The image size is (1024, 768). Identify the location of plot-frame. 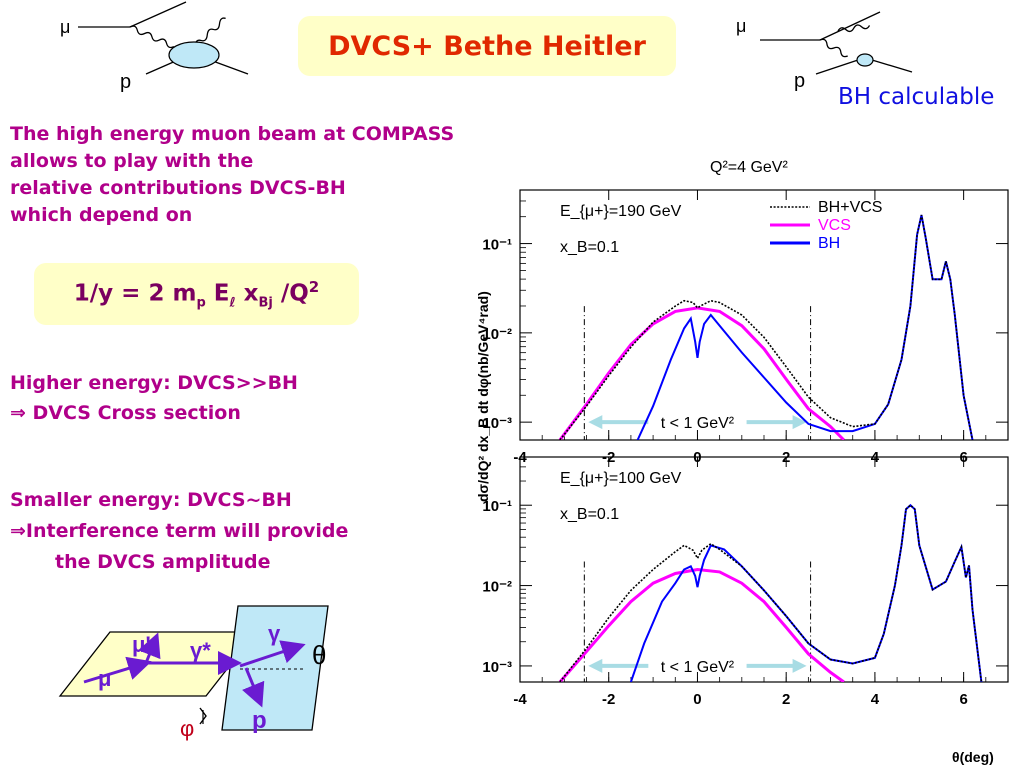
(764, 569).